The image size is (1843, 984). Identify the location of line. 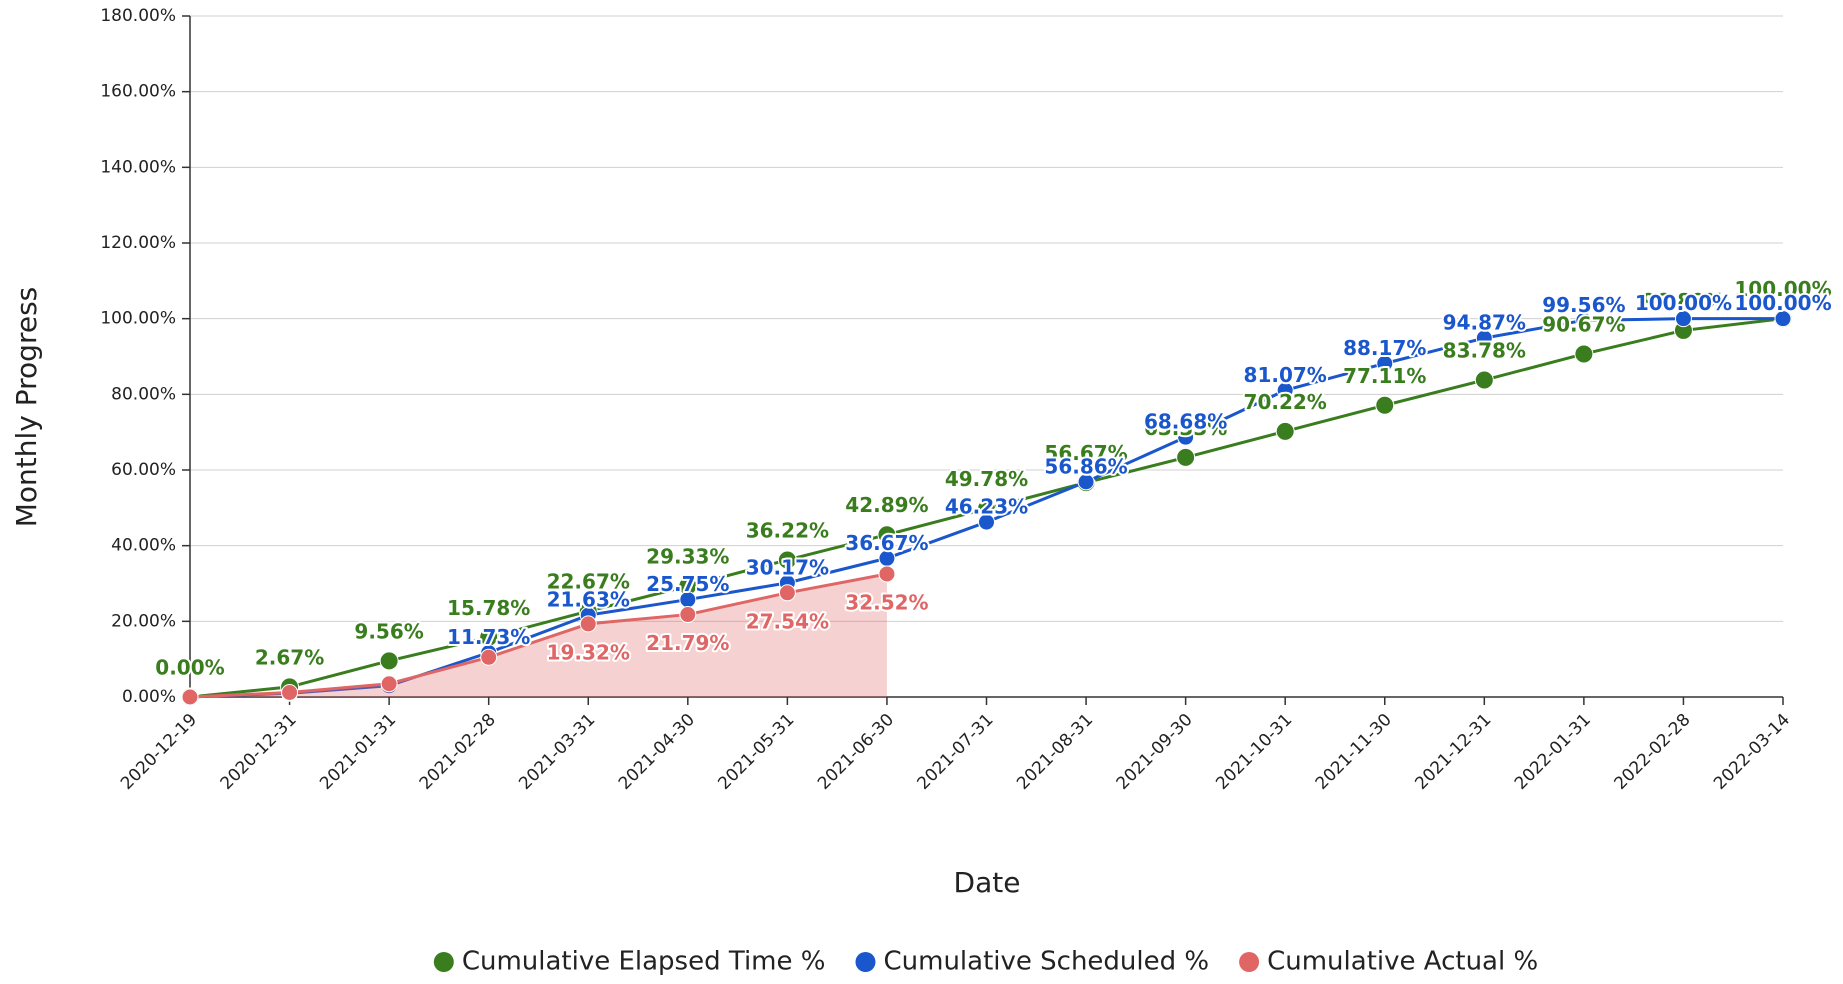
(538, 635).